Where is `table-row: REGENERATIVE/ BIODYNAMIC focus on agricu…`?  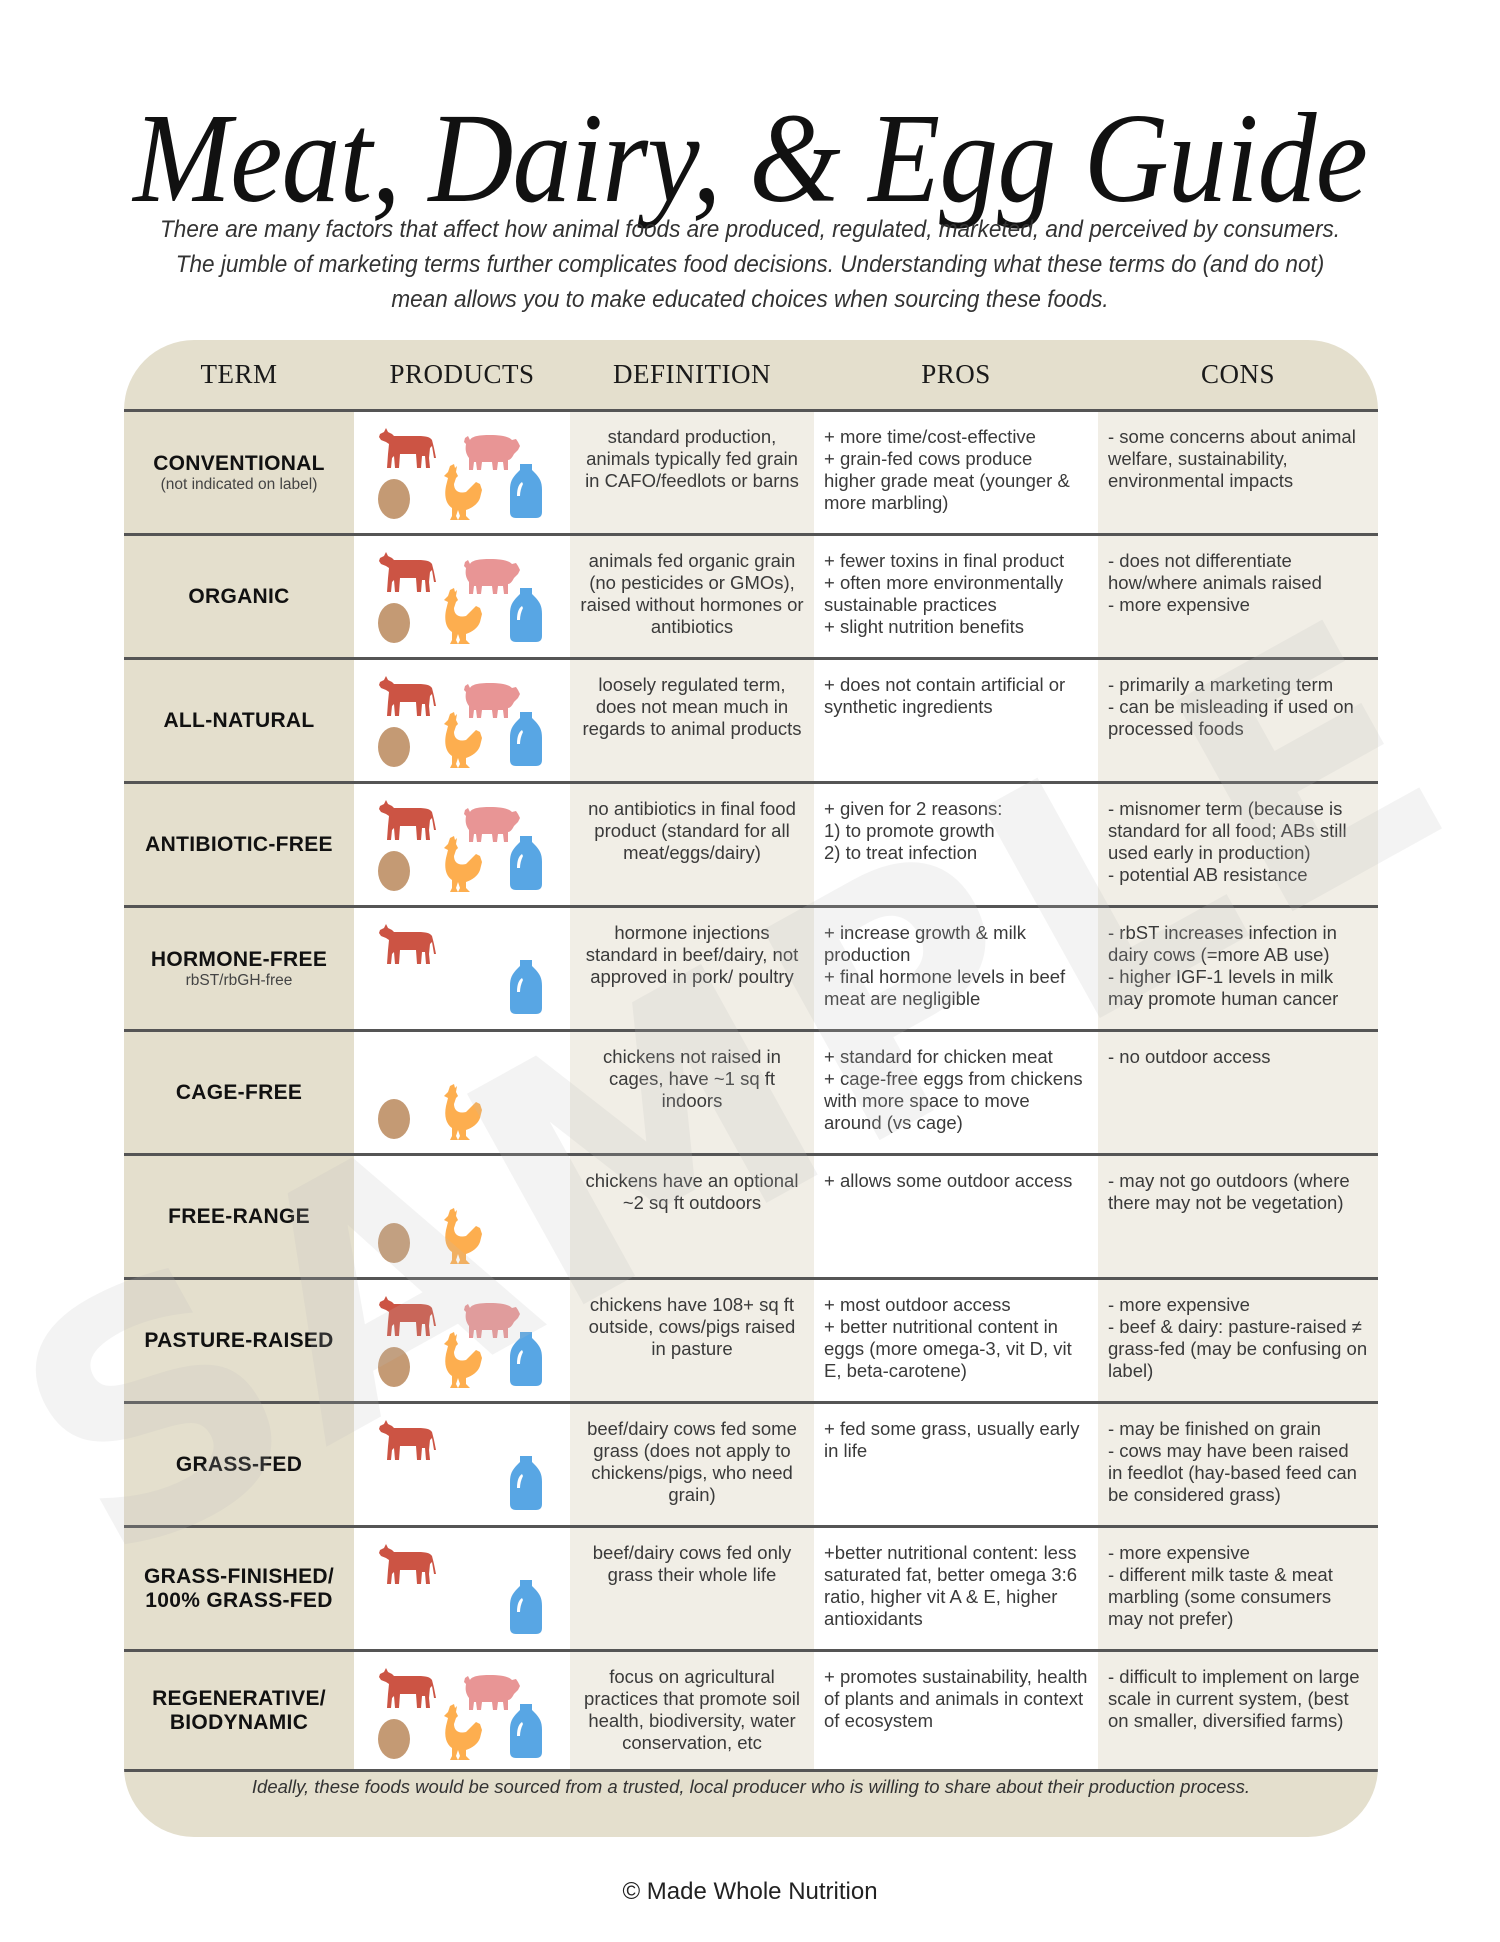 table-row: REGENERATIVE/ BIODYNAMIC focus on agricu… is located at coordinates (751, 1712).